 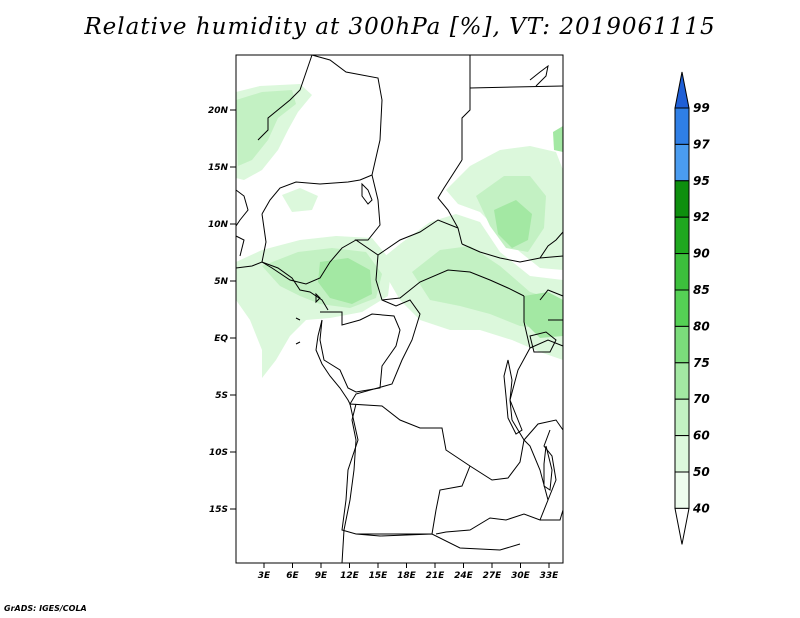 What do you see at coordinates (218, 510) in the screenshot?
I see `lat-tick-label: 15S` at bounding box center [218, 510].